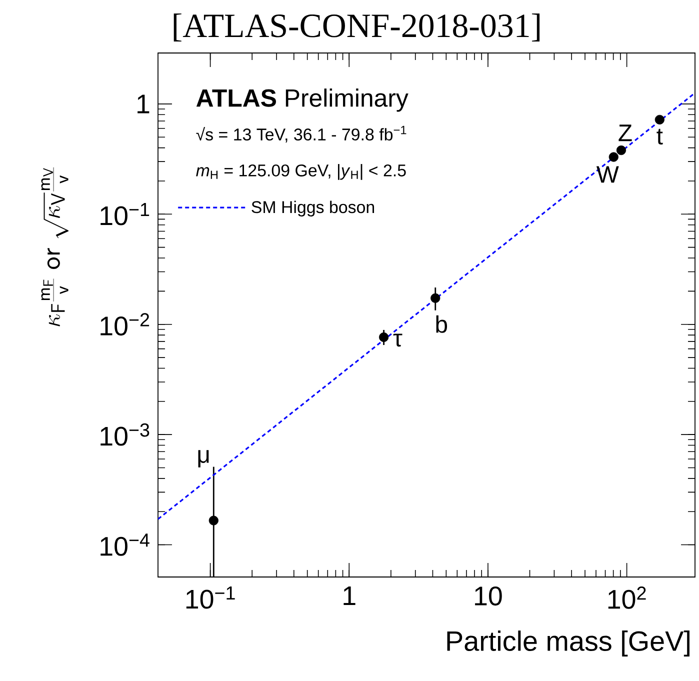 The height and width of the screenshot is (681, 699). I want to click on x-axis-title: Particle mass [GeV], so click(568, 643).